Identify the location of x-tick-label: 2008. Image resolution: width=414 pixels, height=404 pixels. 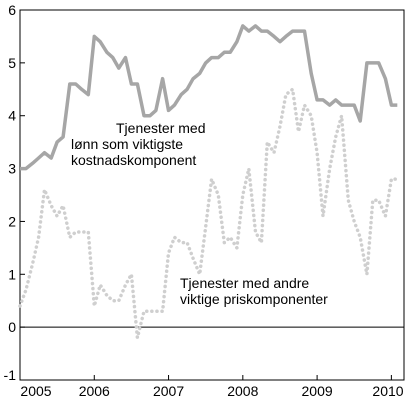
(242, 391).